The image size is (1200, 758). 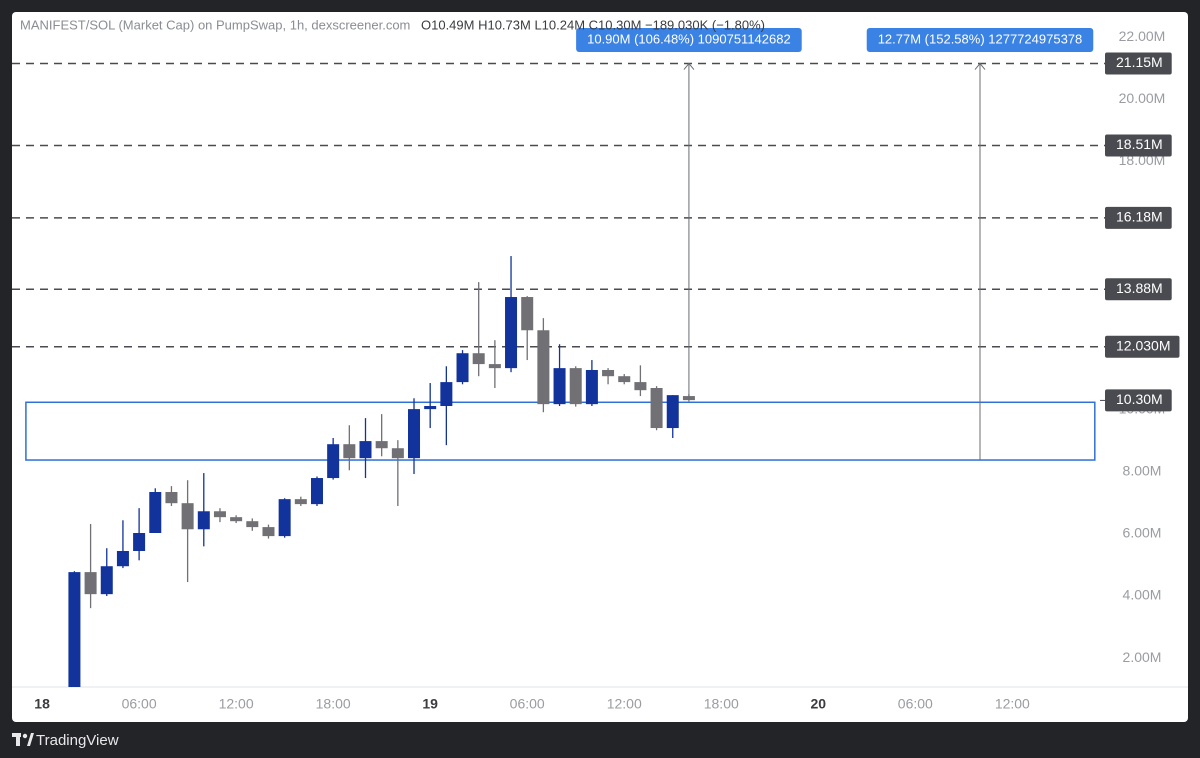 I want to click on y-tick-label: 22.00M, so click(x=1142, y=36).